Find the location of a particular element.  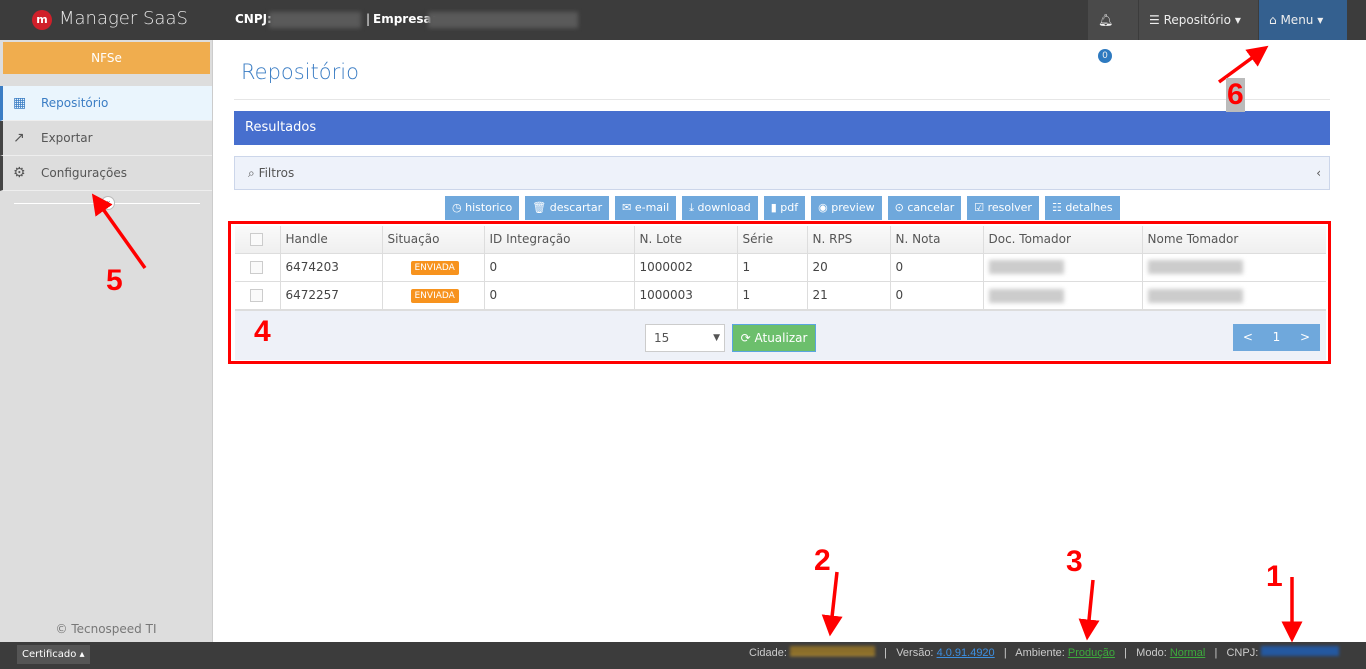

certificado-button: Certificado ▴ is located at coordinates (53, 654).